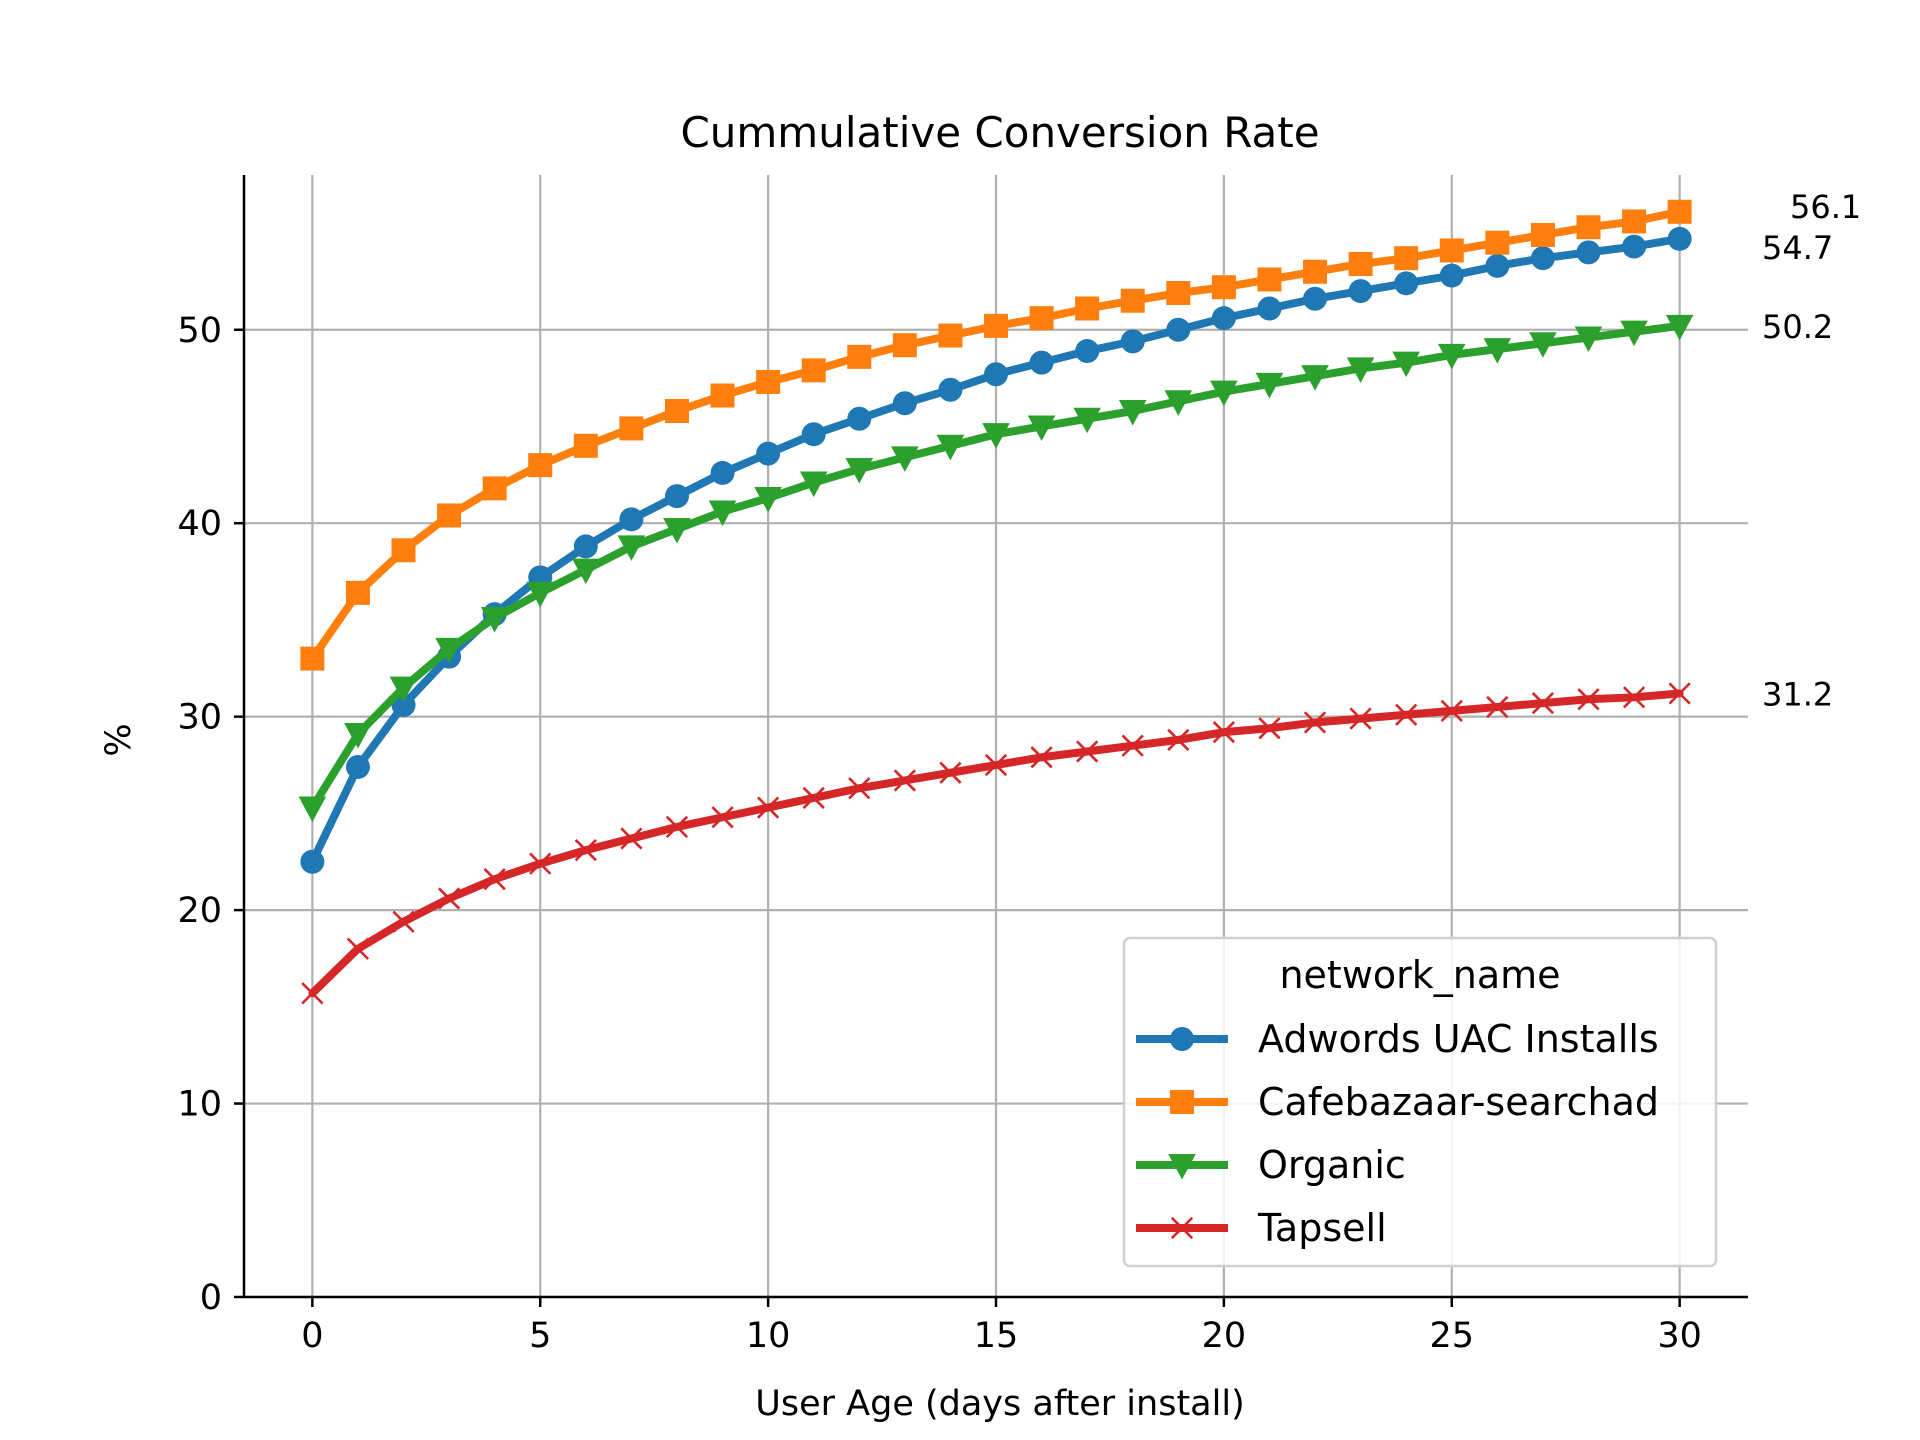 The image size is (1920, 1440). What do you see at coordinates (1458, 1039) in the screenshot?
I see `legend-label: Adwords UAC Installs` at bounding box center [1458, 1039].